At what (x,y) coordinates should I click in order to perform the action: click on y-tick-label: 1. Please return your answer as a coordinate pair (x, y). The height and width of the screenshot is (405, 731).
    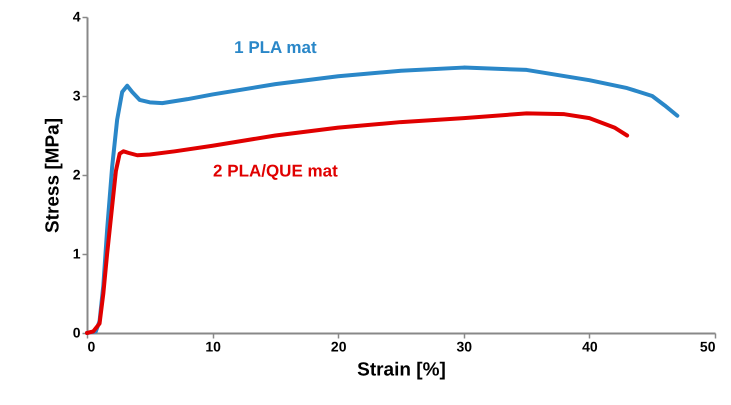
    Looking at the image, I should click on (76, 254).